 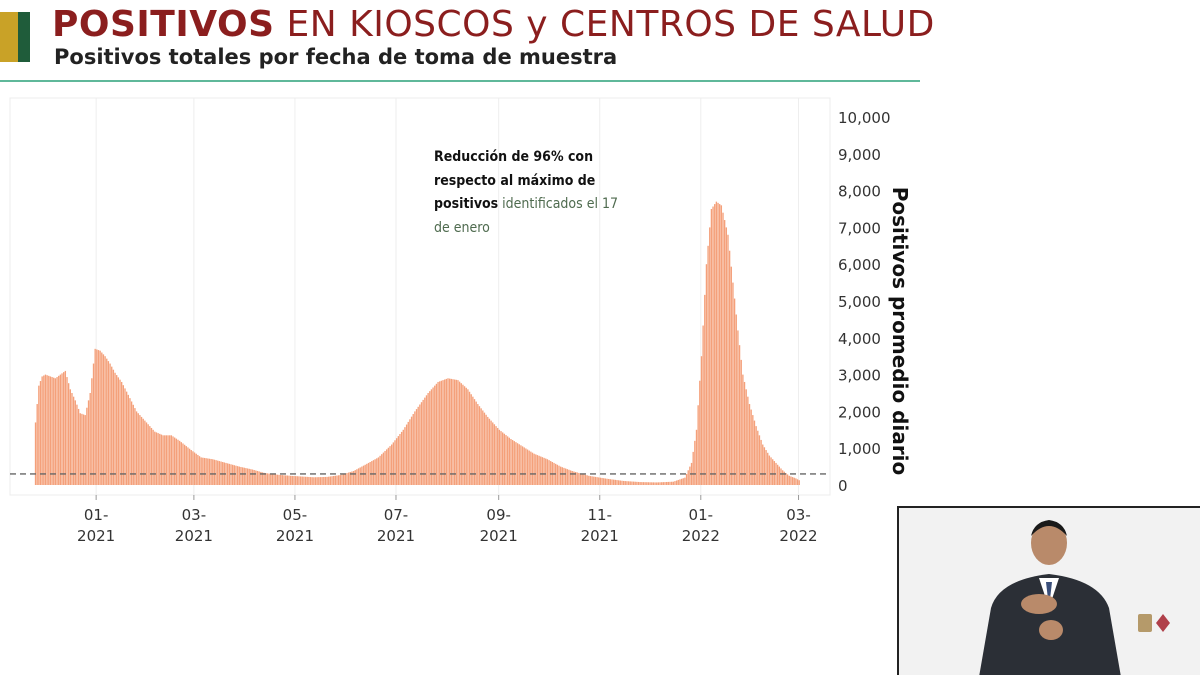 I want to click on y-tick-label: 0, so click(x=843, y=486).